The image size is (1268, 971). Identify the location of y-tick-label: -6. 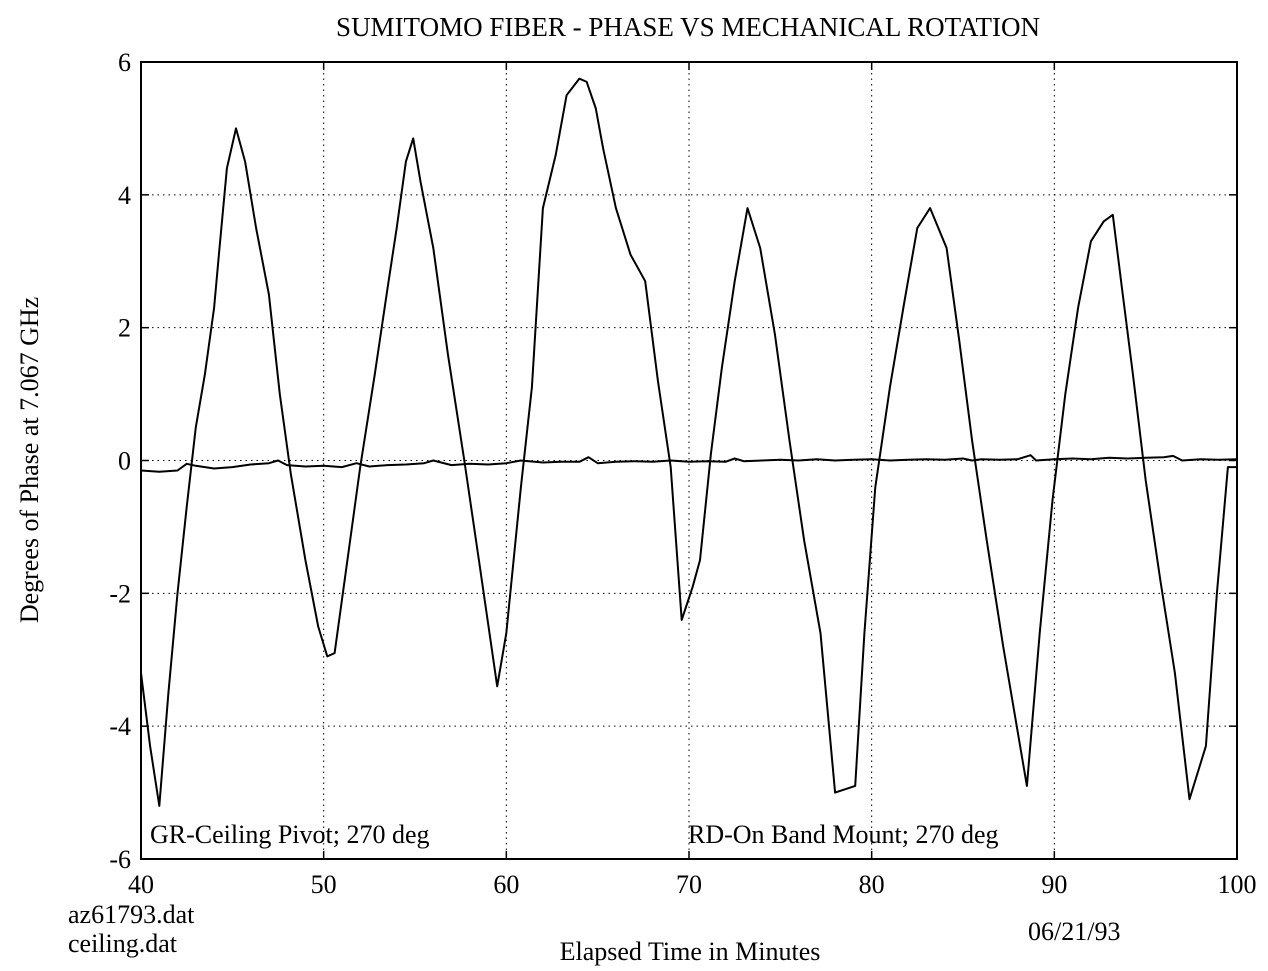
(120, 859).